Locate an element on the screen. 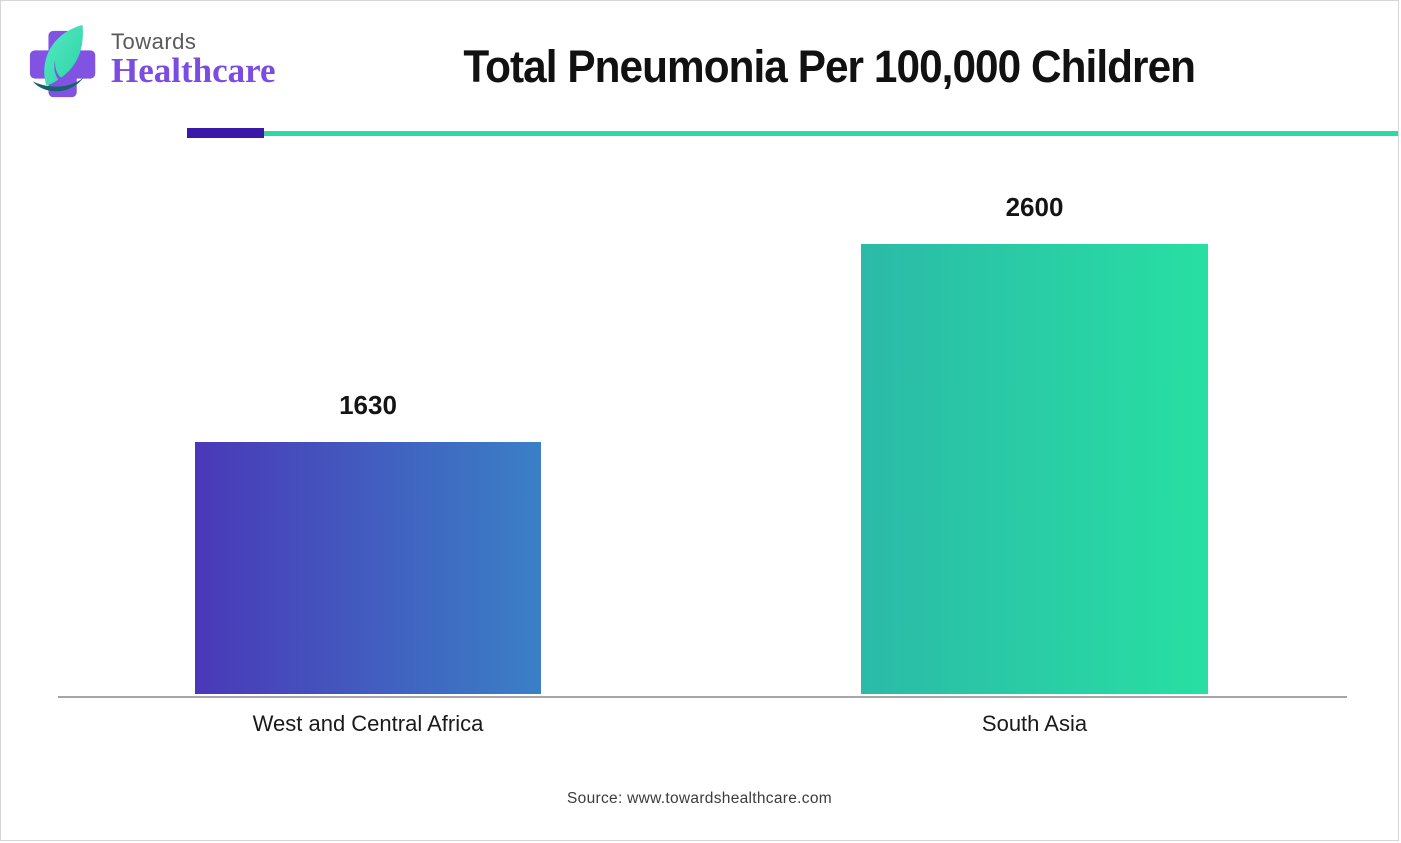 The width and height of the screenshot is (1401, 843). logo-wordmark: Towards Healthcare is located at coordinates (193, 60).